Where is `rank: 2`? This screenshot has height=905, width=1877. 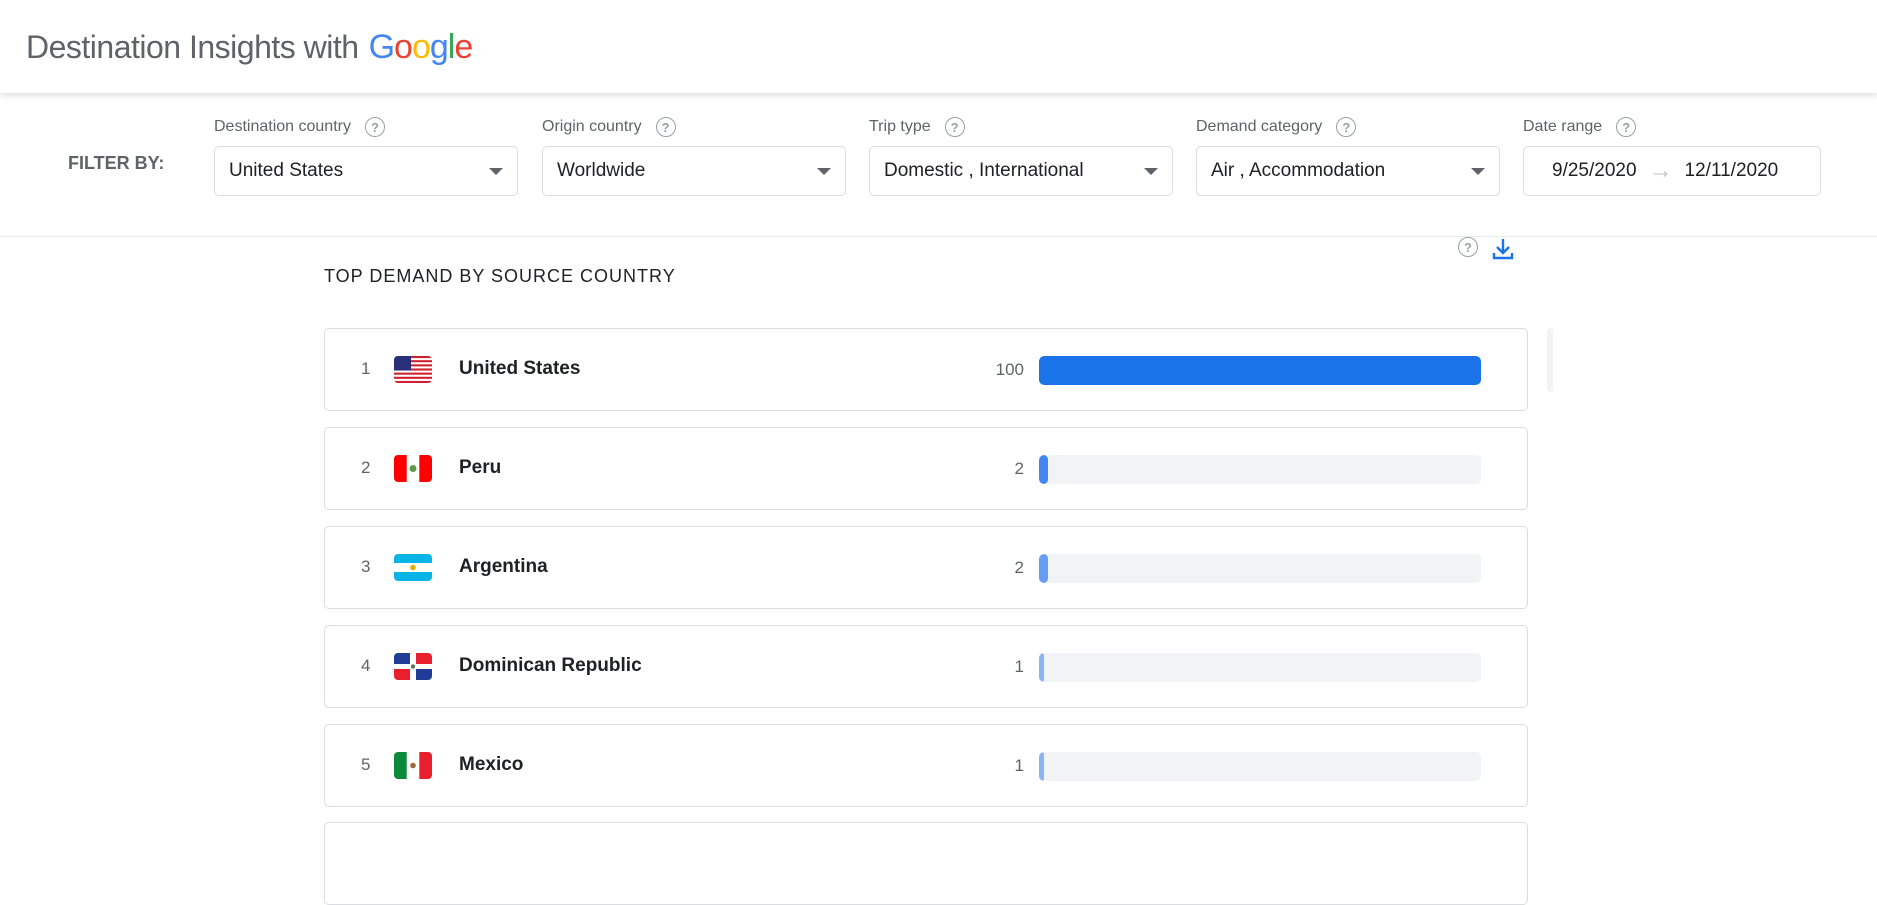 rank: 2 is located at coordinates (366, 467).